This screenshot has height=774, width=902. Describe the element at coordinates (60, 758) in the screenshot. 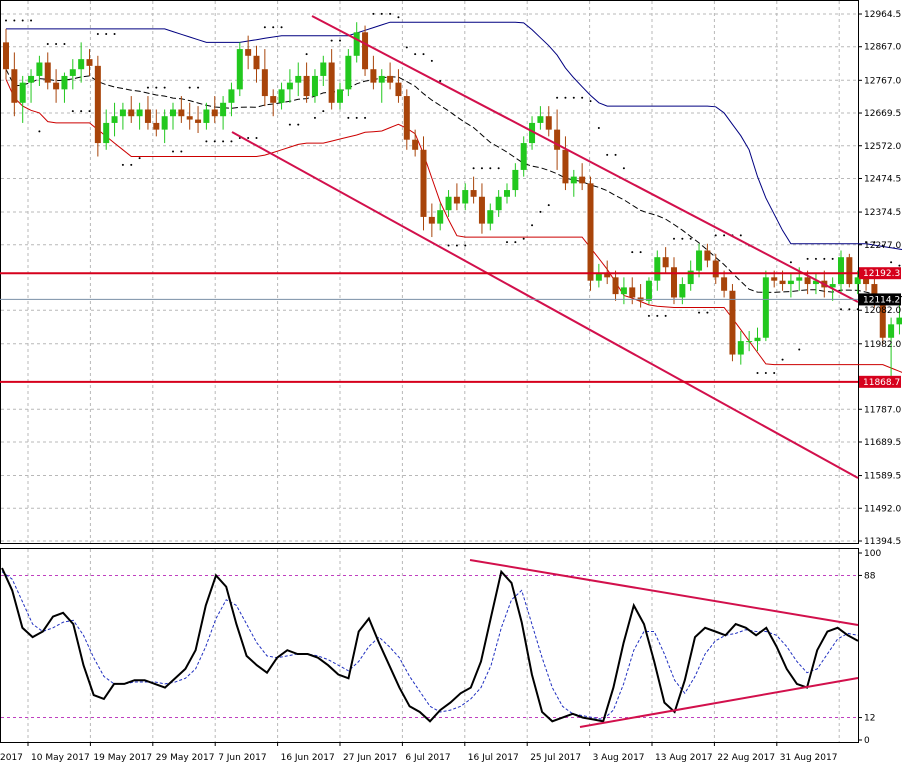

I see `x-tick-label: 10 May 2017` at that location.